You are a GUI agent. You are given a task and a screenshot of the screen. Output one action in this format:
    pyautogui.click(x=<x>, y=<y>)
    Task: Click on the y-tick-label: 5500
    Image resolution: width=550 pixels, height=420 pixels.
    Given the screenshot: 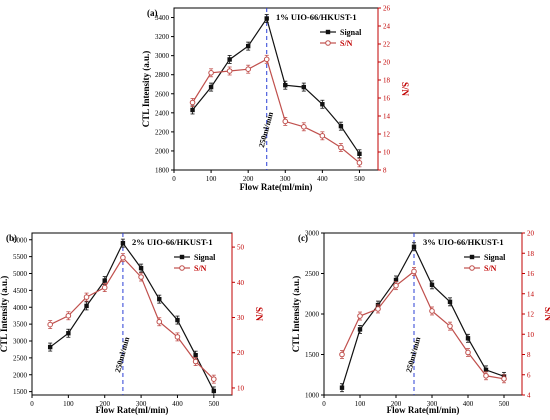 What is the action you would take?
    pyautogui.click(x=20, y=257)
    